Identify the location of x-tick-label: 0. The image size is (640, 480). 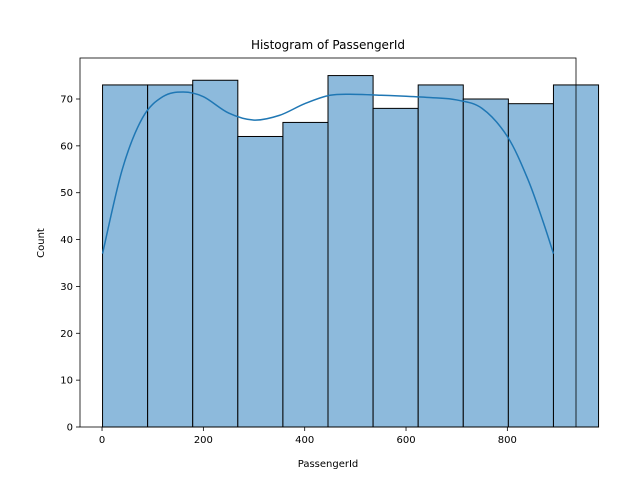
(102, 440).